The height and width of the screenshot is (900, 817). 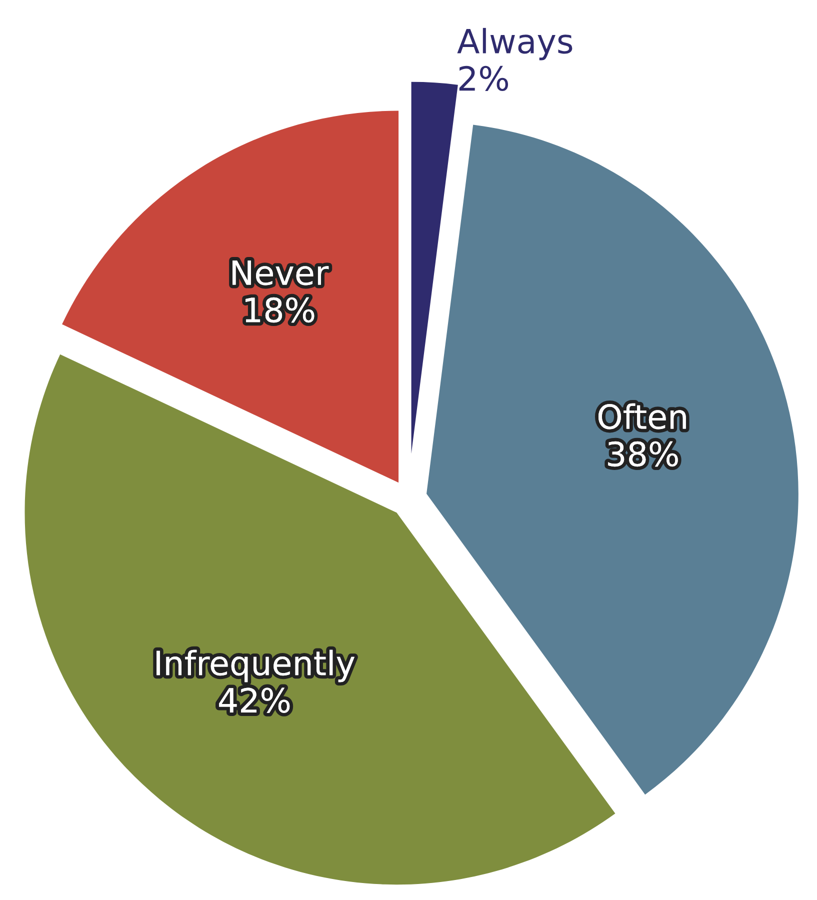 I want to click on slice-label: Infrequently, so click(x=255, y=666).